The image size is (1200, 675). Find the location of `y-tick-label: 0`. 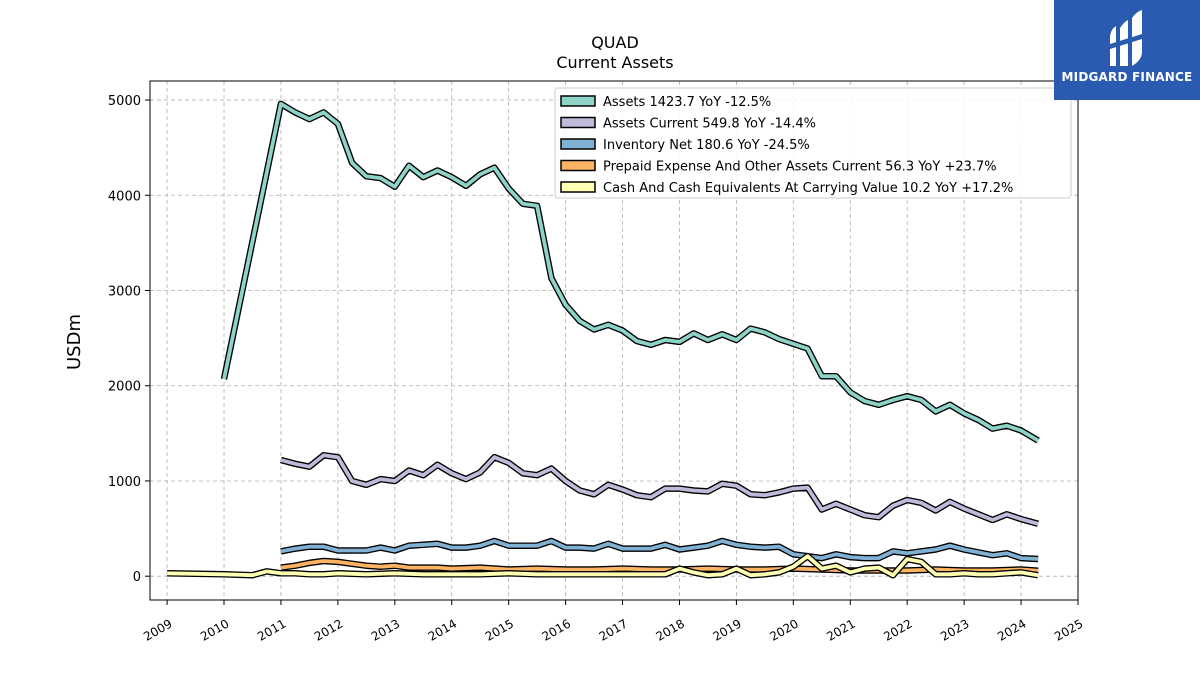

y-tick-label: 0 is located at coordinates (137, 577).